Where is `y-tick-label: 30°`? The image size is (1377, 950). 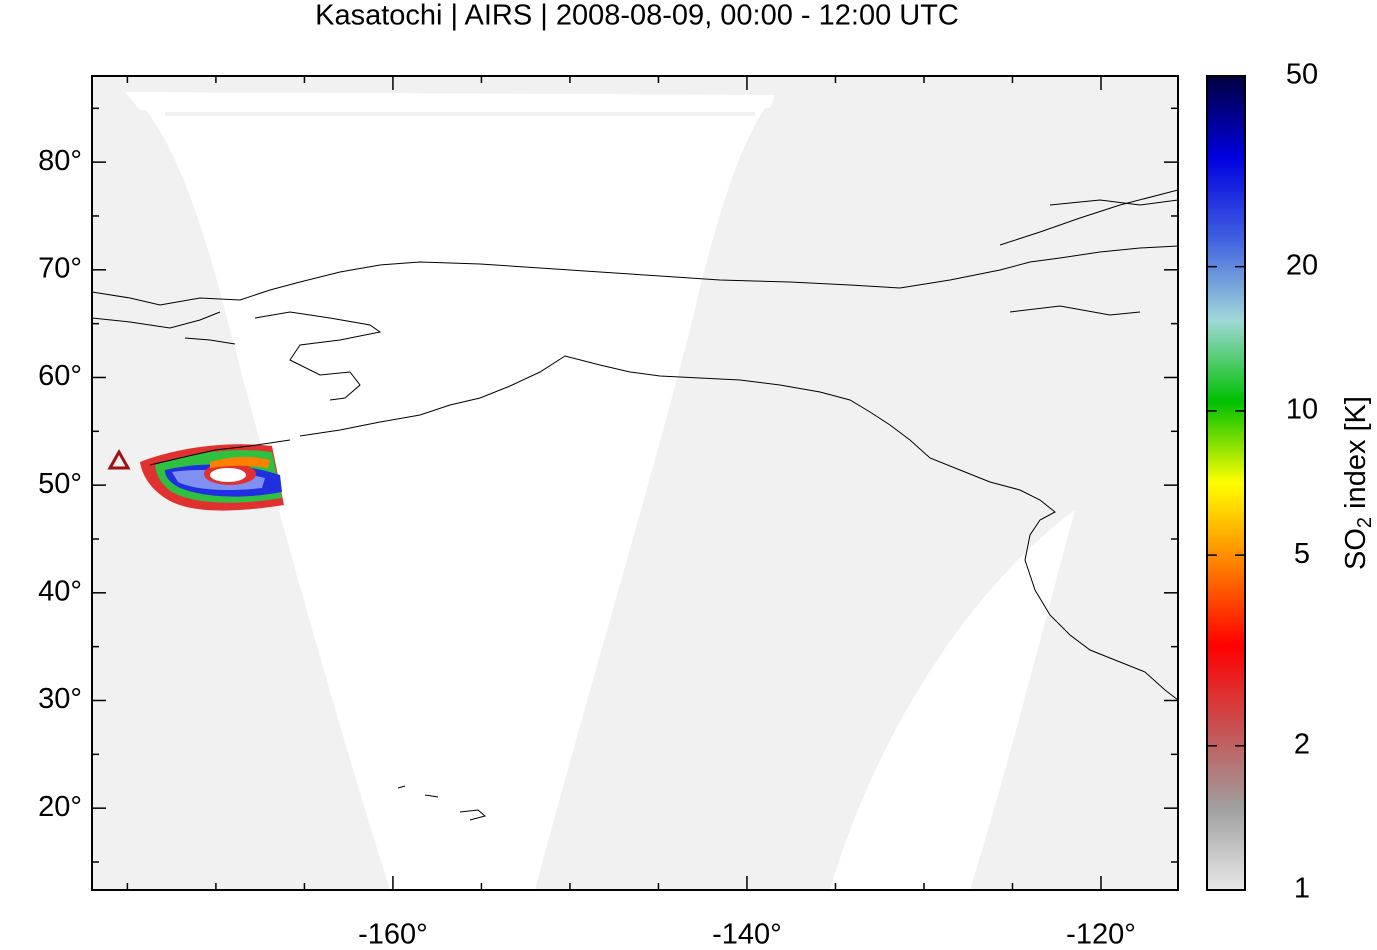 y-tick-label: 30° is located at coordinates (60, 699).